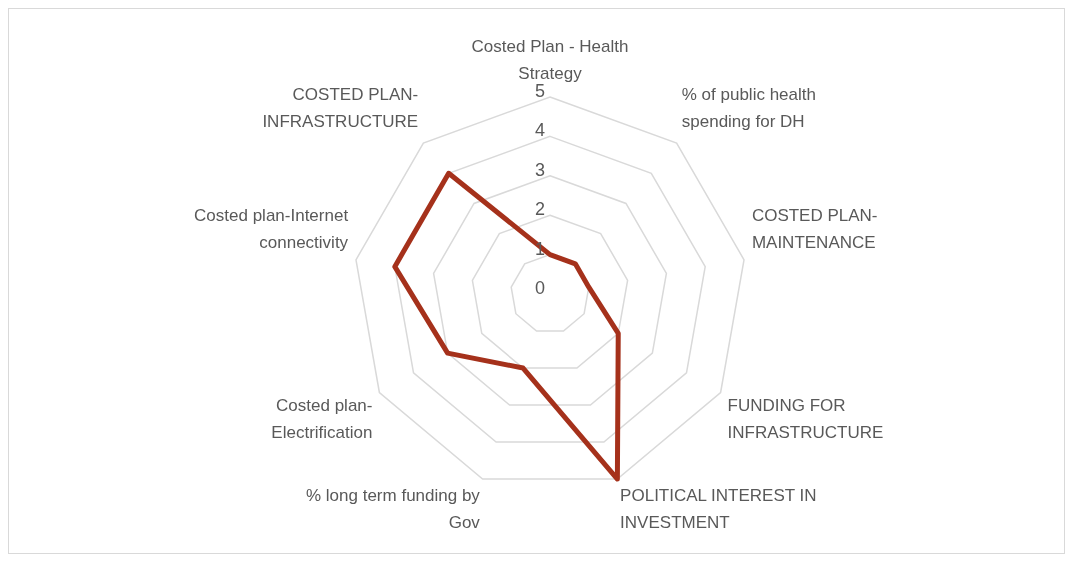 This screenshot has width=1073, height=562. What do you see at coordinates (550, 60) in the screenshot?
I see `spoke-label: Costed Plan - Health Strategy` at bounding box center [550, 60].